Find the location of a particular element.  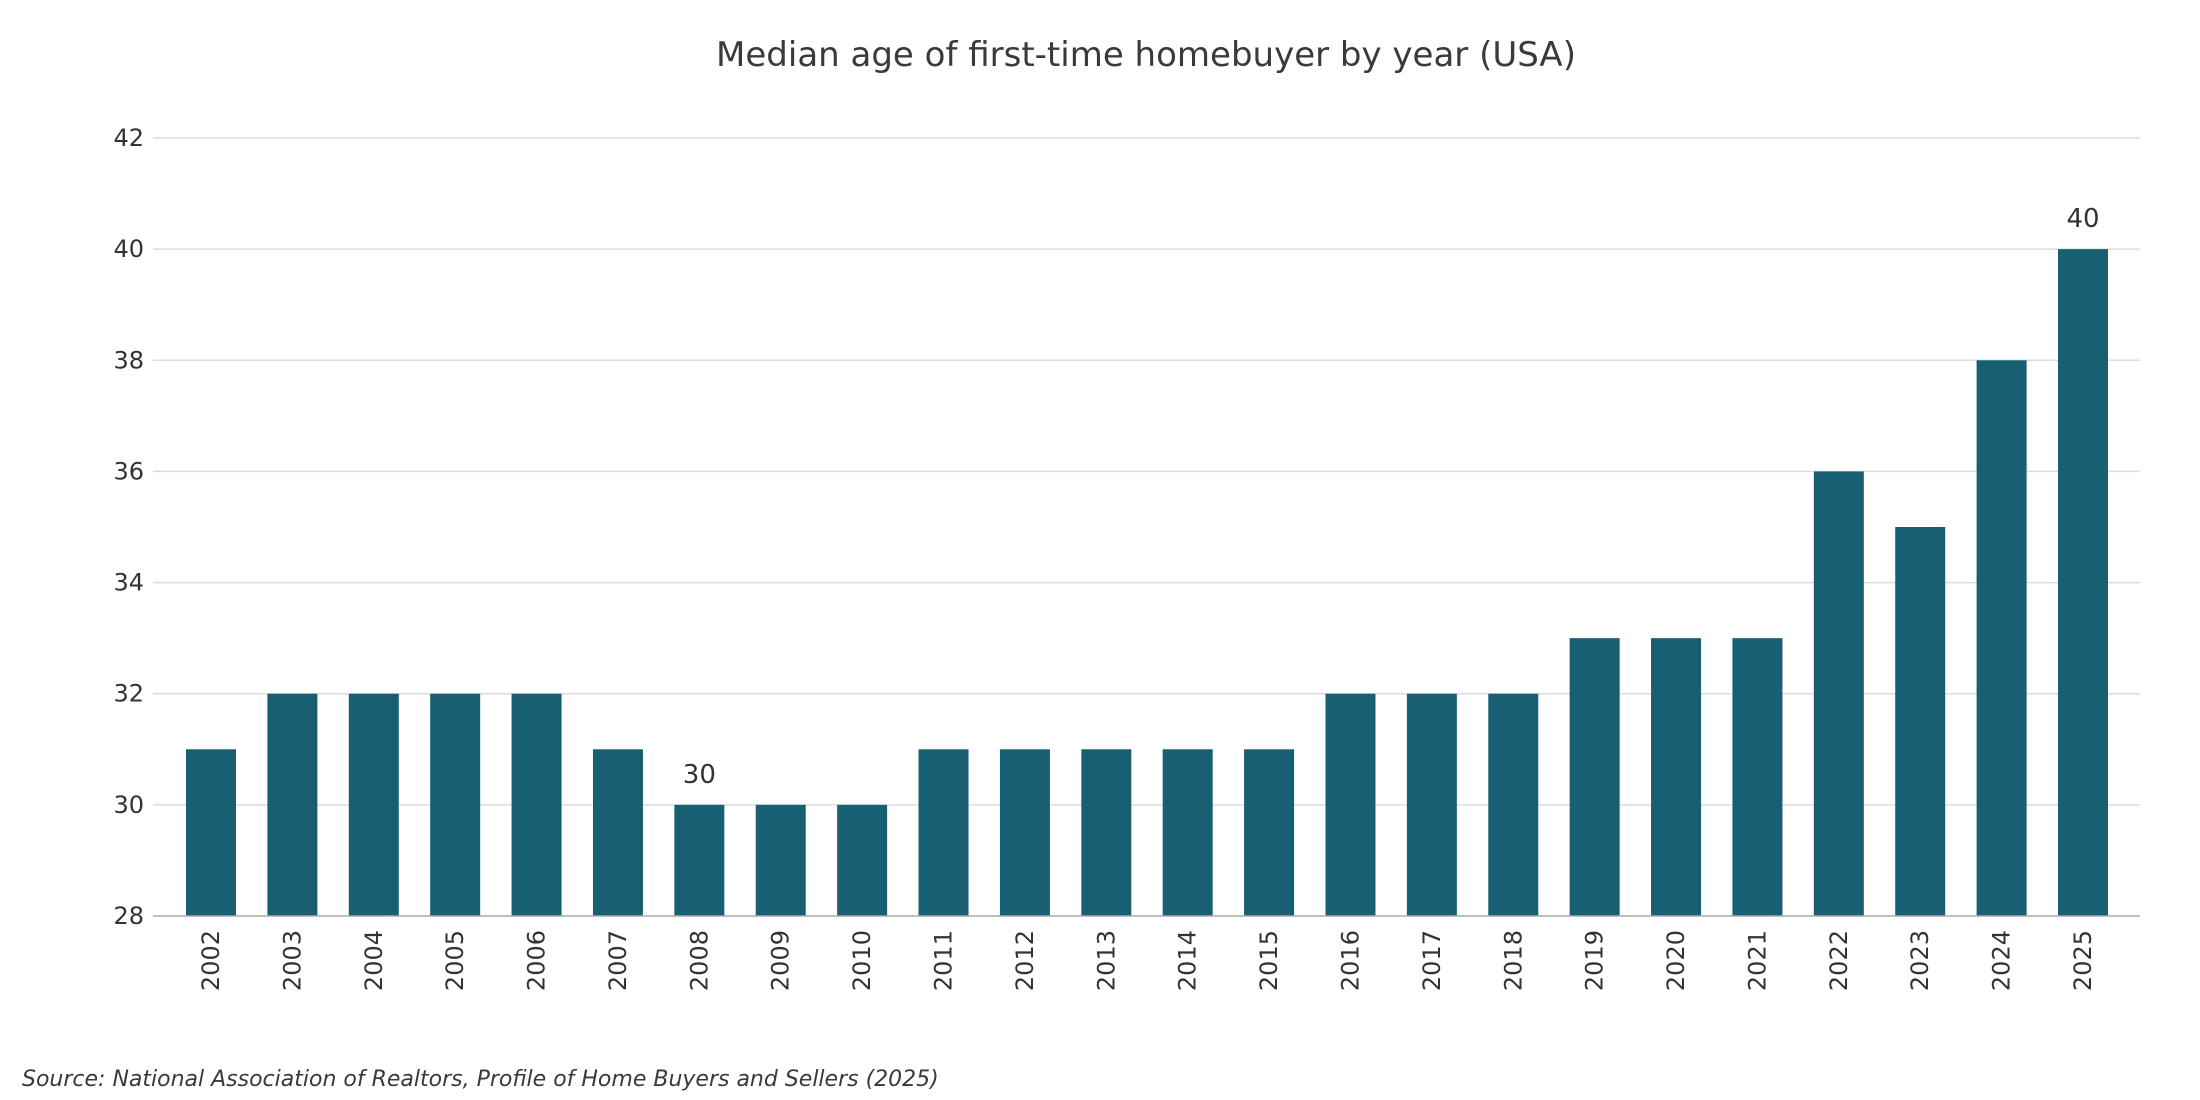

x-tick-label: 2004 is located at coordinates (374, 960).